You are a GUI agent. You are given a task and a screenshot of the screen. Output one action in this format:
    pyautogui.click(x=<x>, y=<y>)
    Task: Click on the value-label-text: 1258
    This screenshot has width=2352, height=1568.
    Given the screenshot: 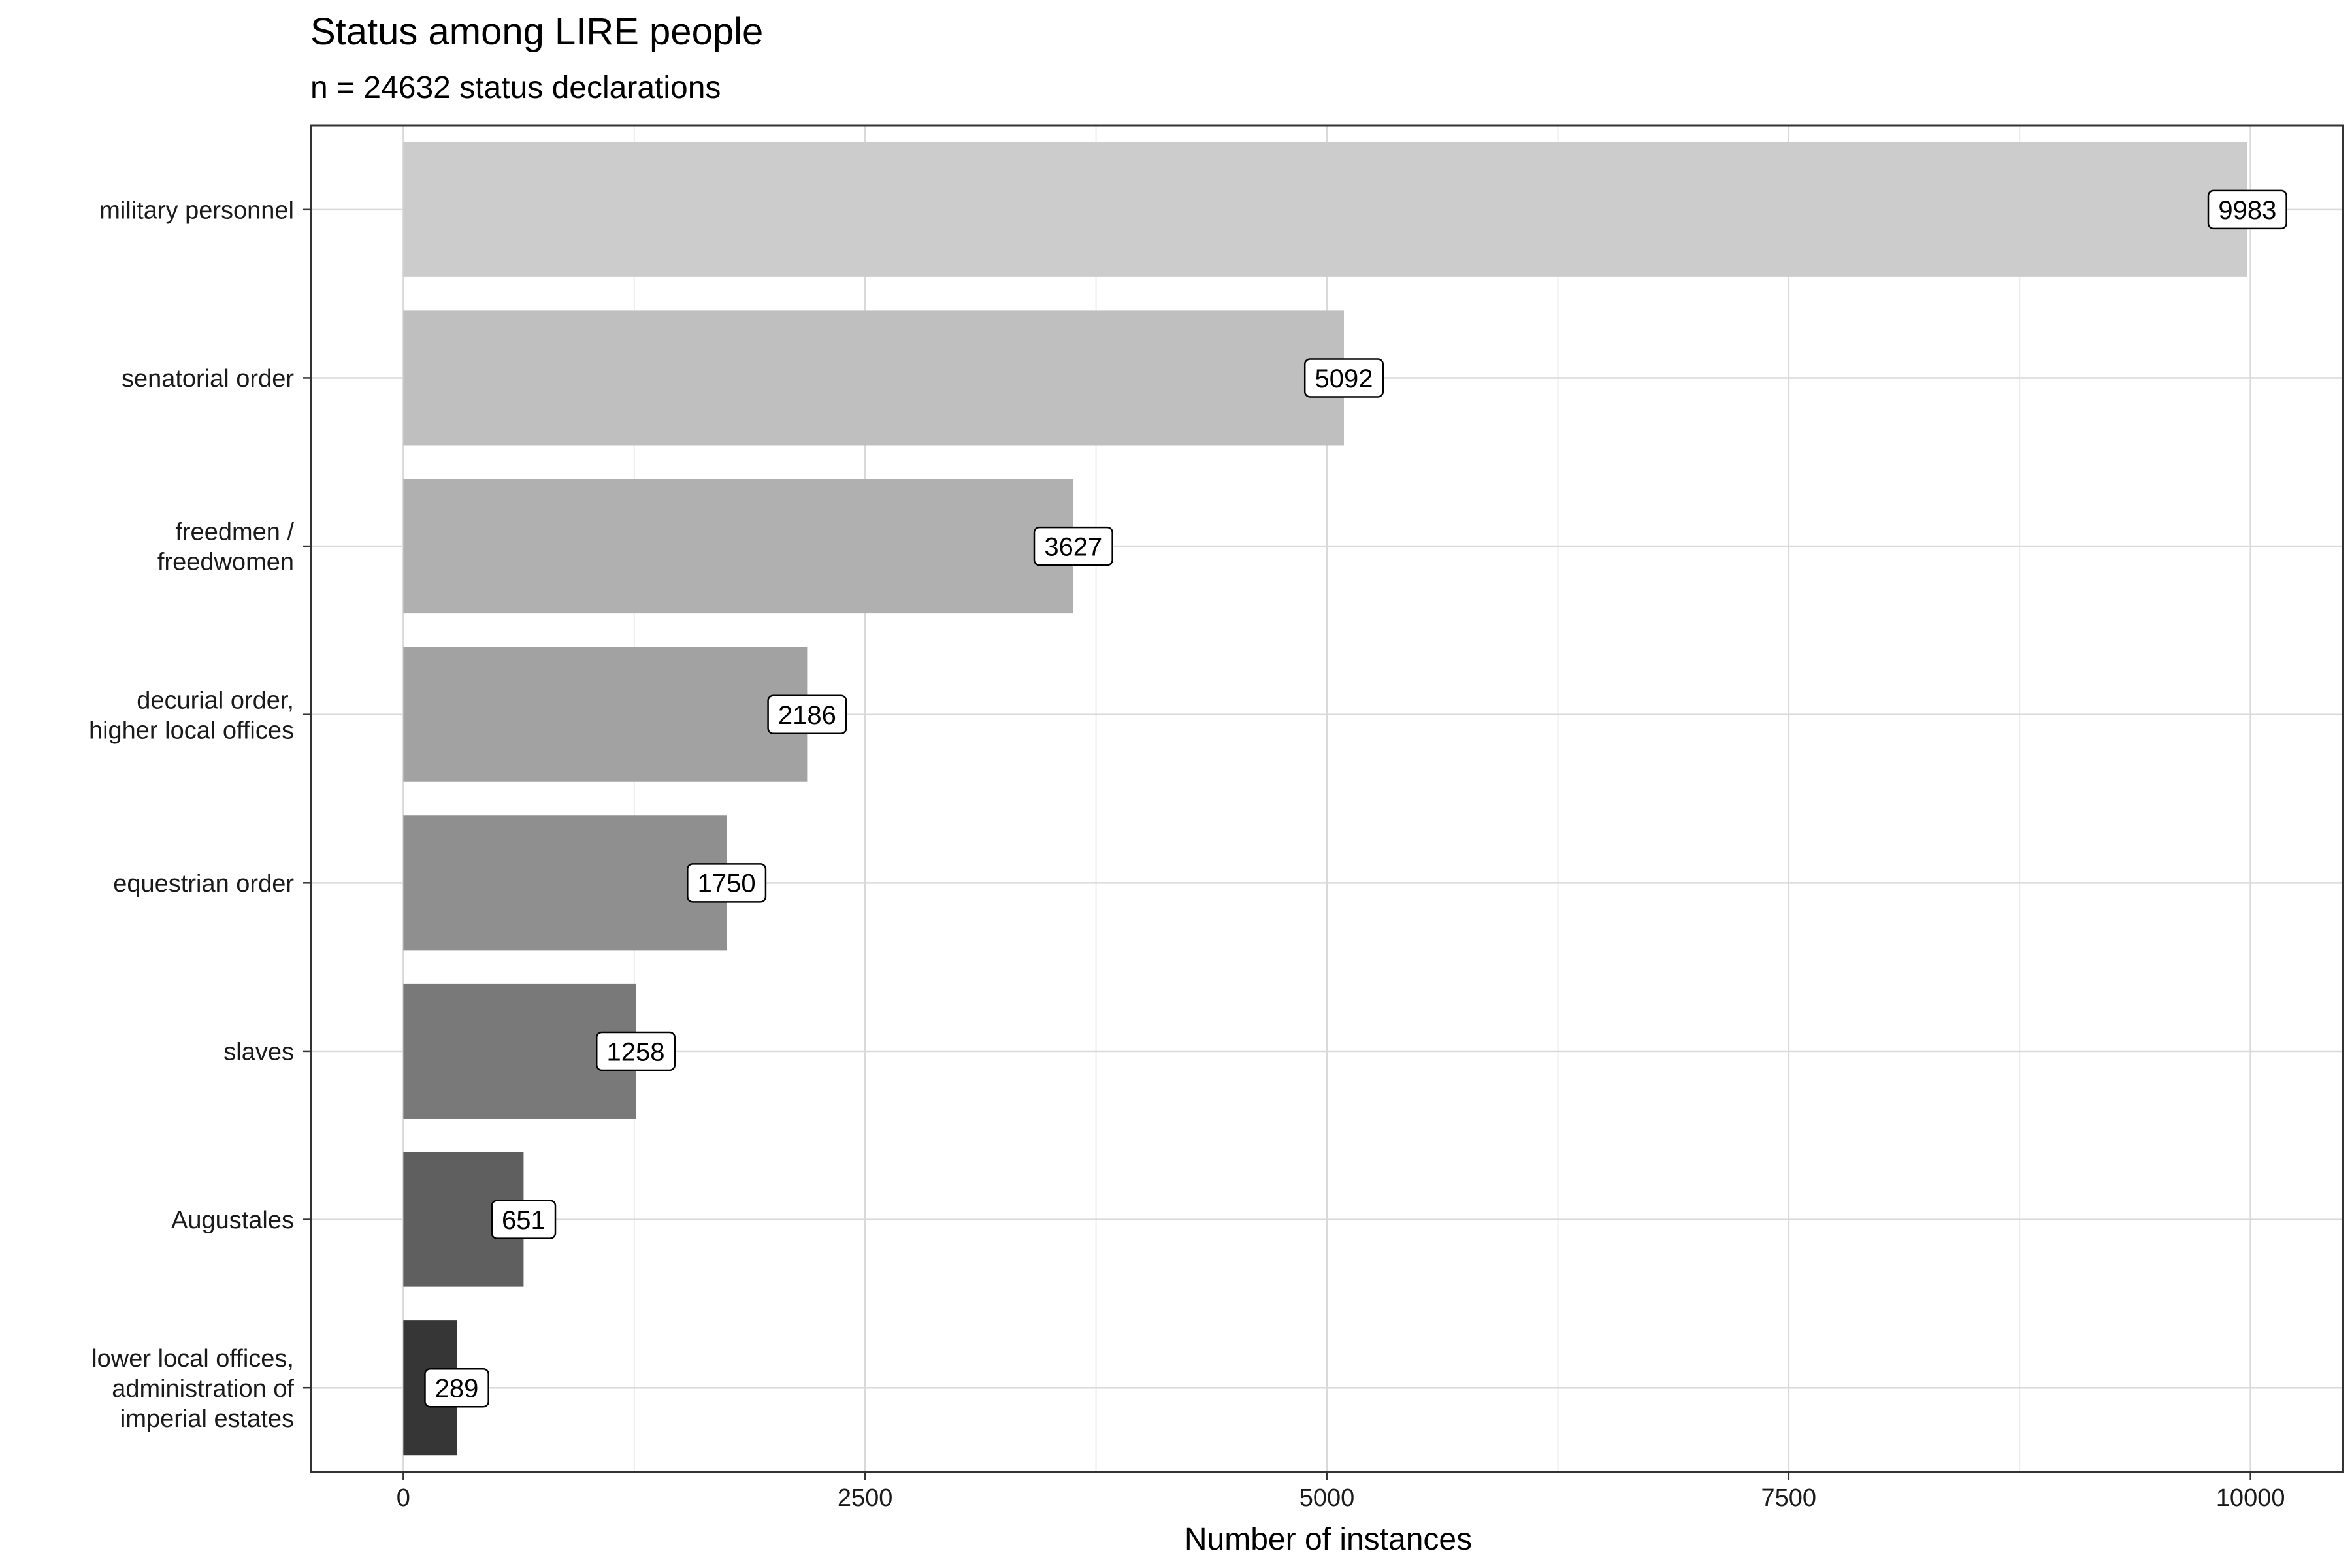 What is the action you would take?
    pyautogui.click(x=636, y=1051)
    